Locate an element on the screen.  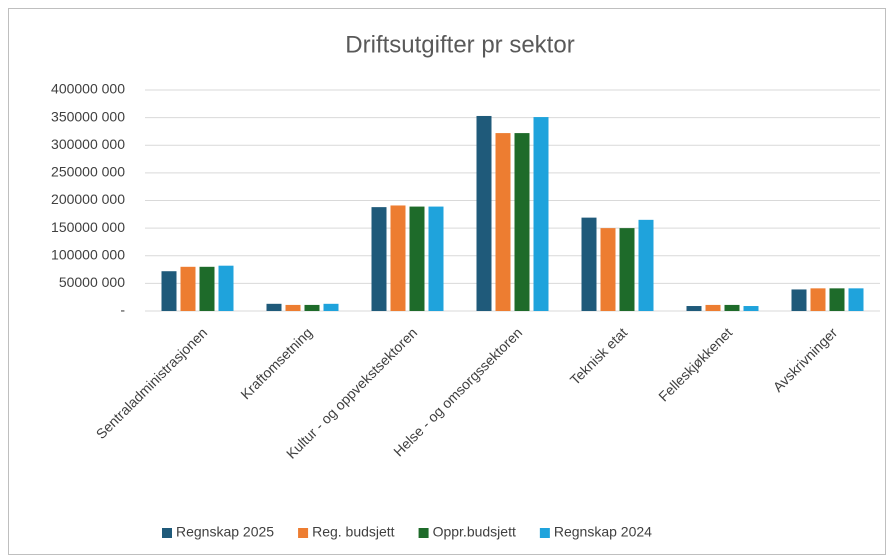
legend-label: Regnskap 2024 is located at coordinates (603, 532).